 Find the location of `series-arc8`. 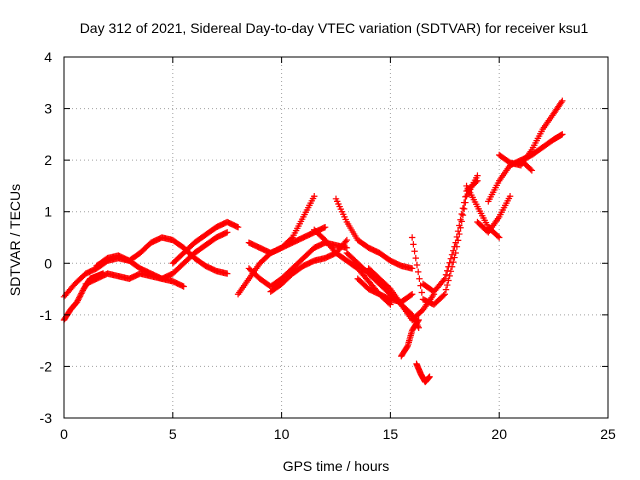

series-arc8 is located at coordinates (281, 225).